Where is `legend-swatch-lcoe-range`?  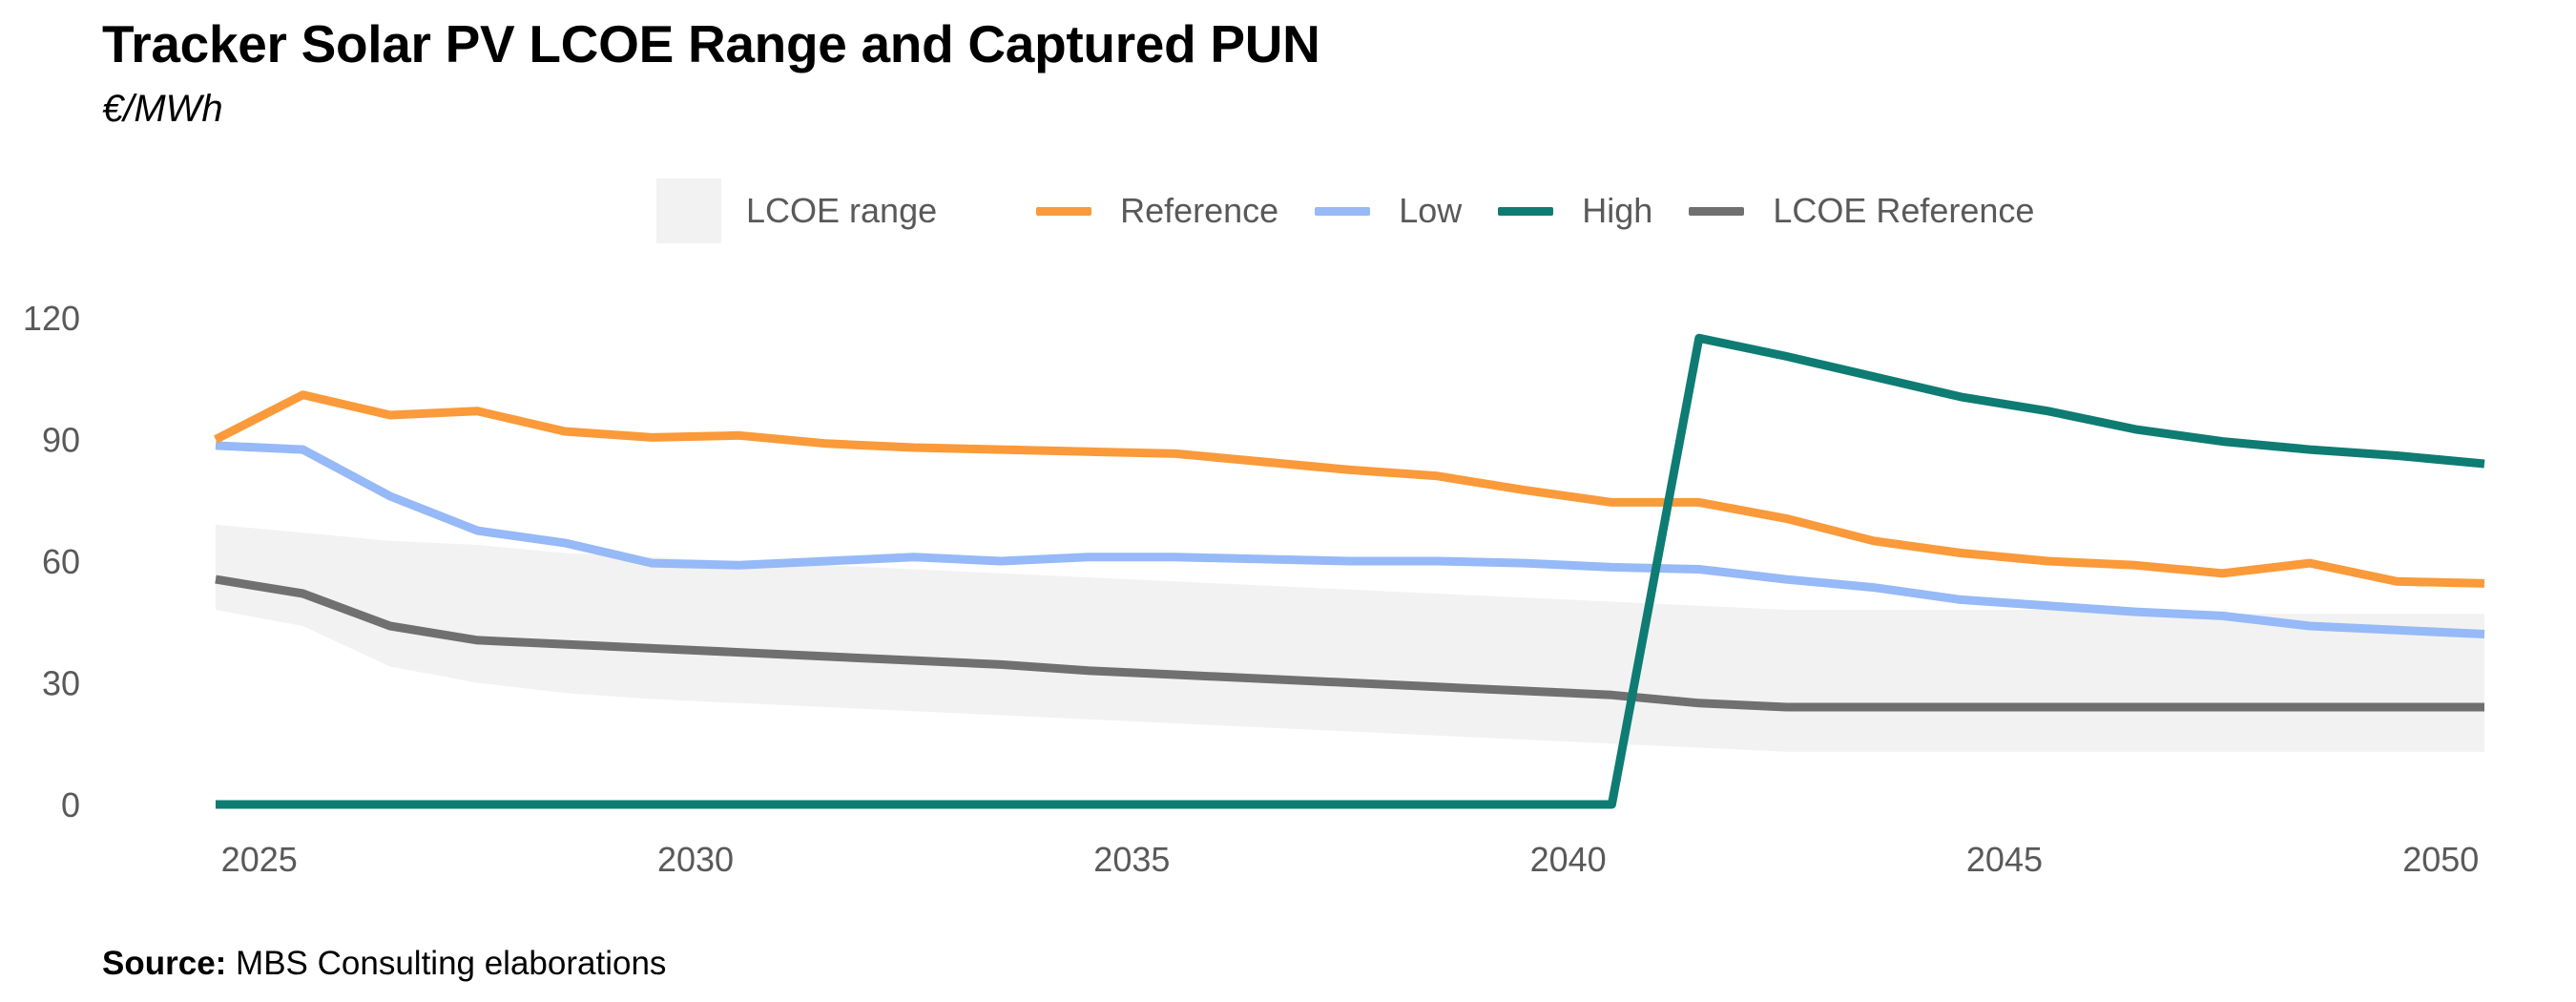
legend-swatch-lcoe-range is located at coordinates (688, 210).